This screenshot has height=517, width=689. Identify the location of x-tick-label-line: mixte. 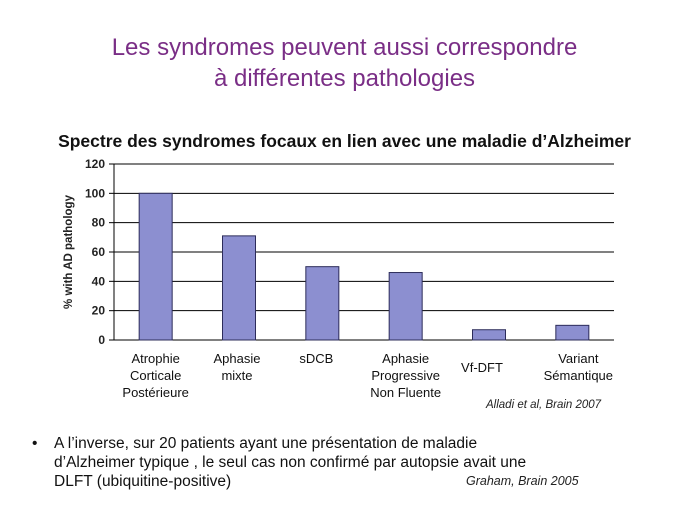
(237, 375).